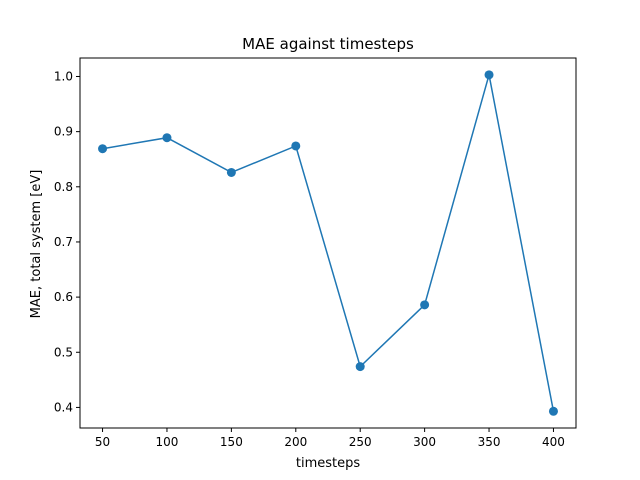  What do you see at coordinates (63, 132) in the screenshot?
I see `y-tick-label: 0.9` at bounding box center [63, 132].